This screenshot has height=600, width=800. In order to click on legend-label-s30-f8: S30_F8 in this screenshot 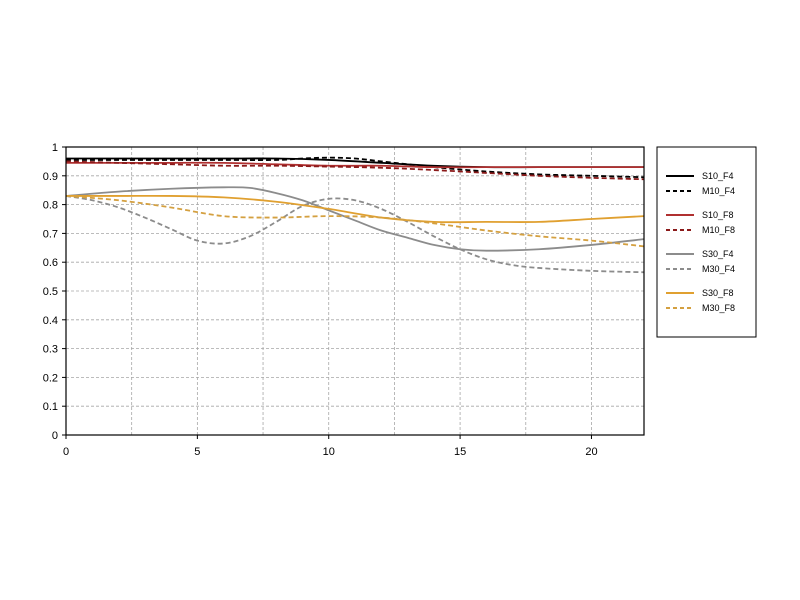, I will do `click(718, 293)`.